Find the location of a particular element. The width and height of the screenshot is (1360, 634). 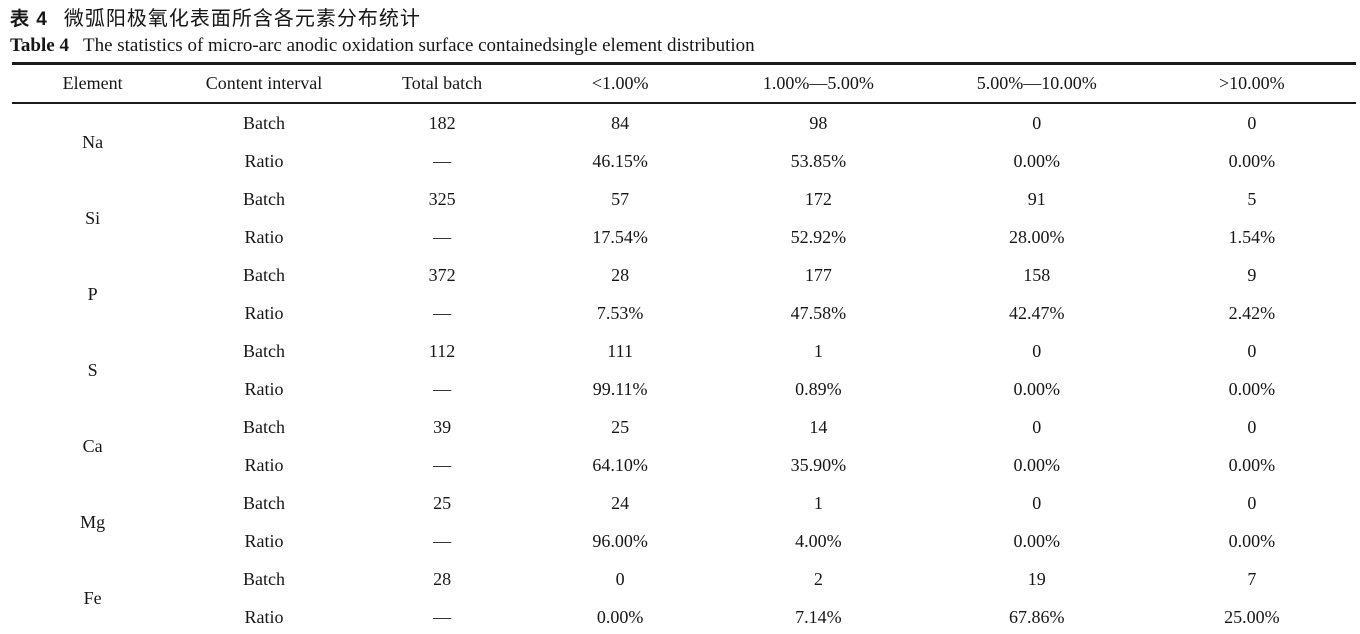

table-caption-zh-label: 表 4 is located at coordinates (29, 19).